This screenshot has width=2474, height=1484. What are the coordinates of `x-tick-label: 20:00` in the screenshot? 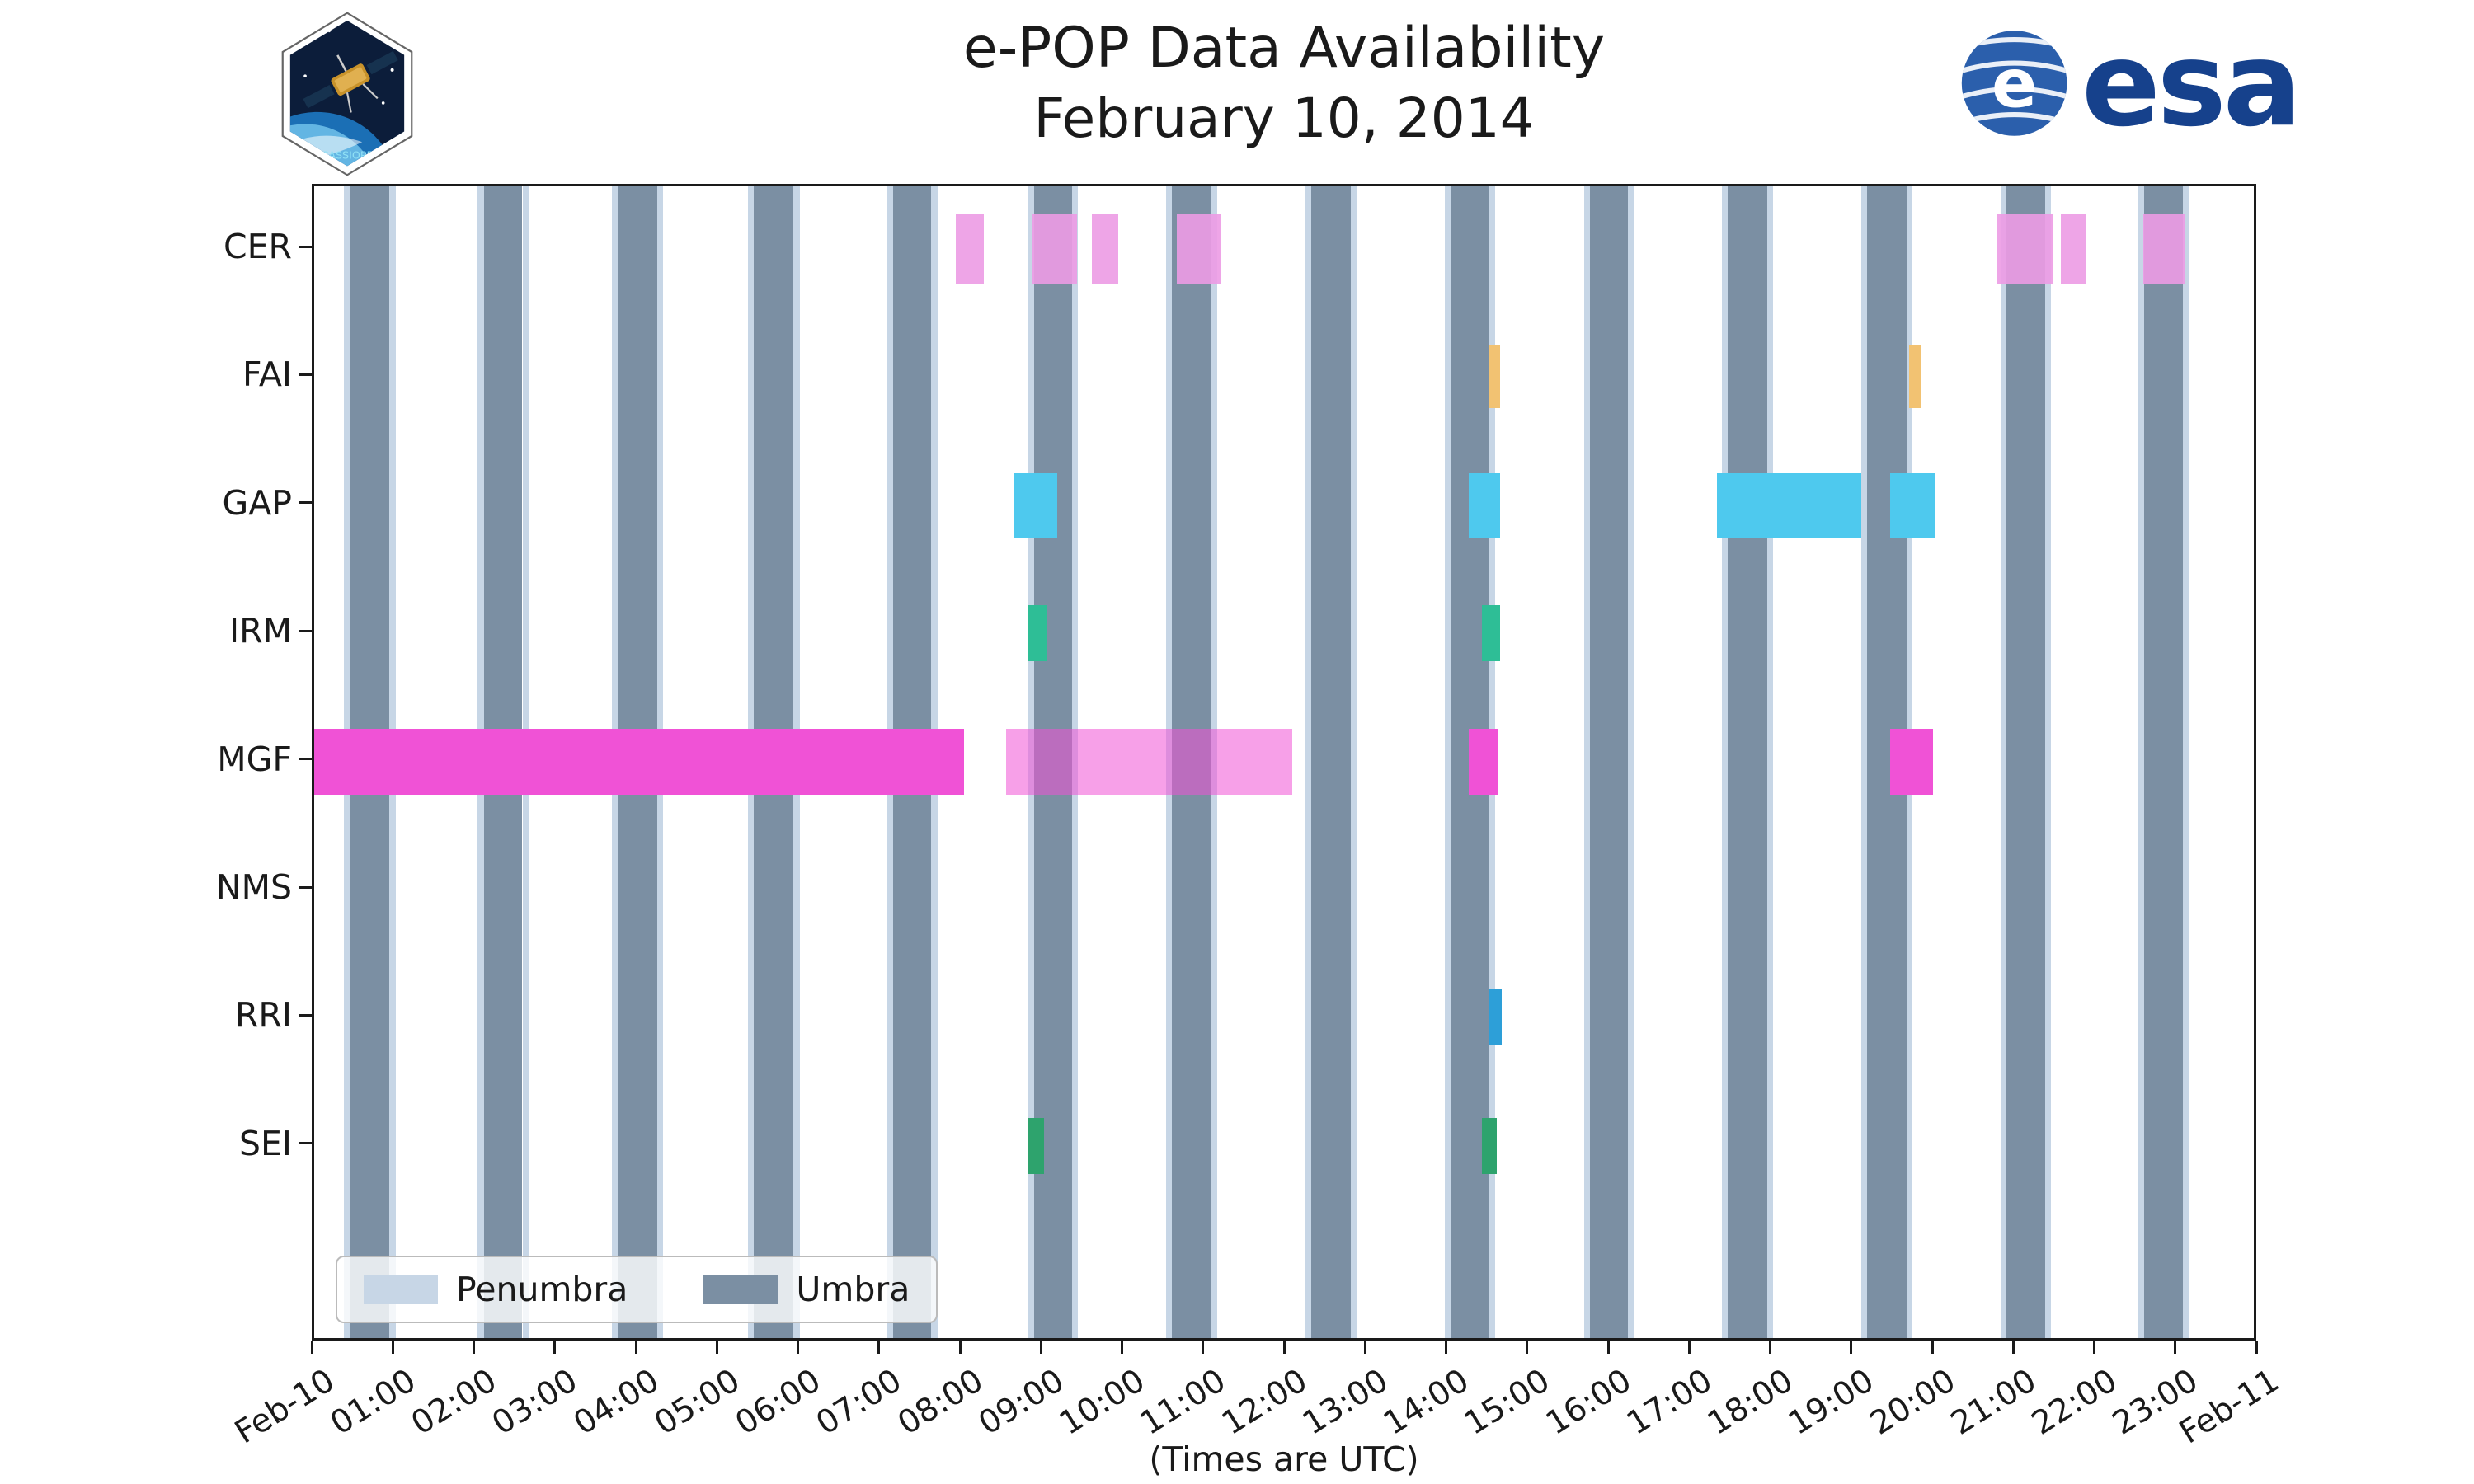 It's located at (1912, 1402).